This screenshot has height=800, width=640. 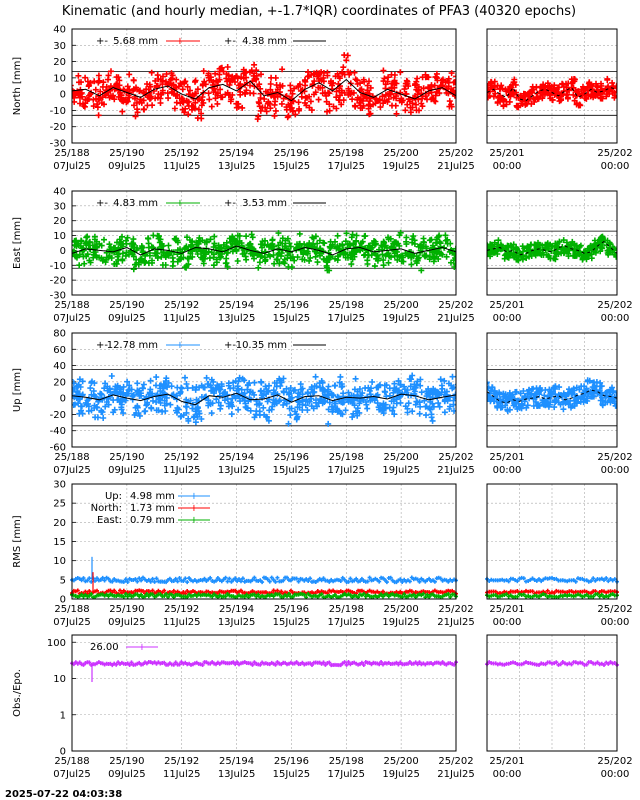 What do you see at coordinates (211, 203) in the screenshot?
I see `east-legend: +- 4.83 mm + +- 3.53 mm` at bounding box center [211, 203].